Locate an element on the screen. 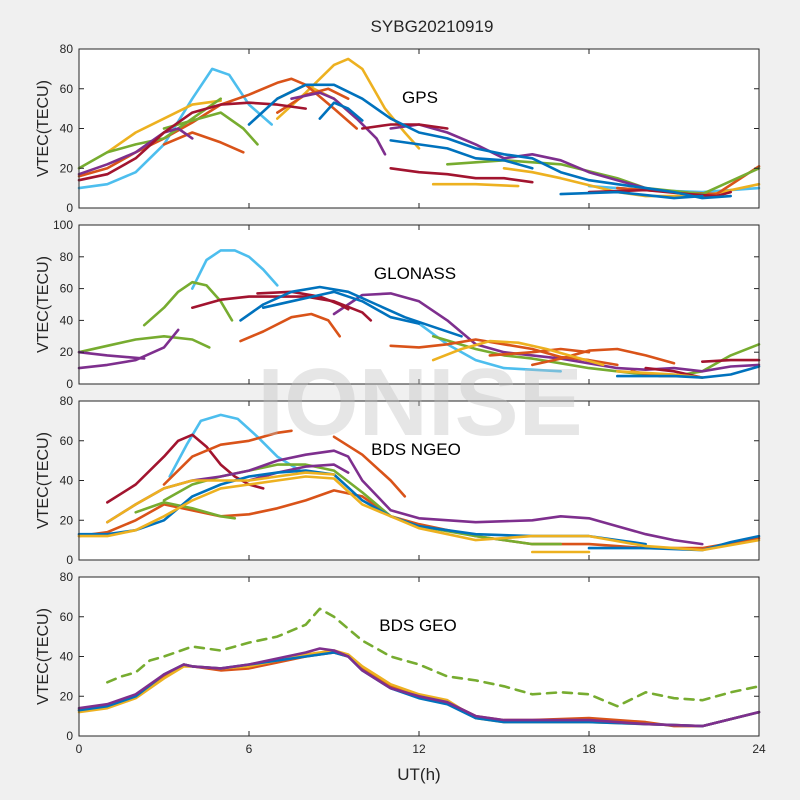 The height and width of the screenshot is (800, 800). x-tick-label: 6 is located at coordinates (249, 749).